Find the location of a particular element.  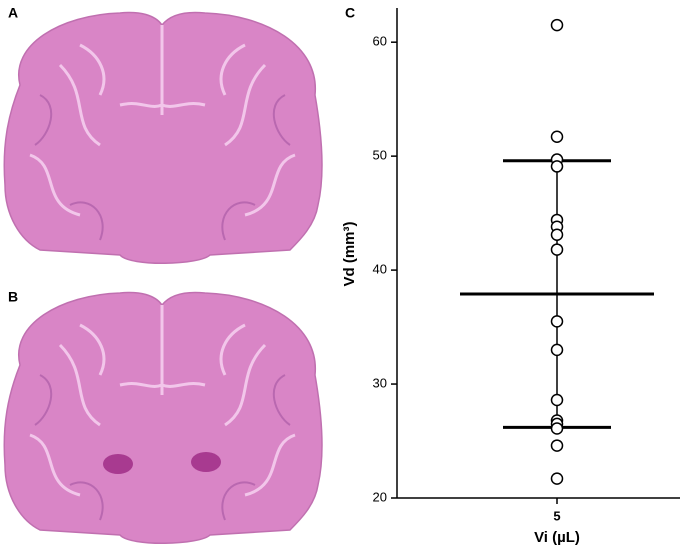

y-tick-label: 30 is located at coordinates (380, 382).